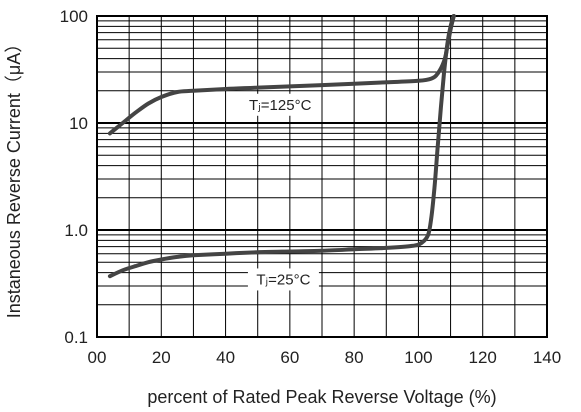 This screenshot has height=412, width=581. What do you see at coordinates (76, 337) in the screenshot?
I see `y-tick-label: 0.1` at bounding box center [76, 337].